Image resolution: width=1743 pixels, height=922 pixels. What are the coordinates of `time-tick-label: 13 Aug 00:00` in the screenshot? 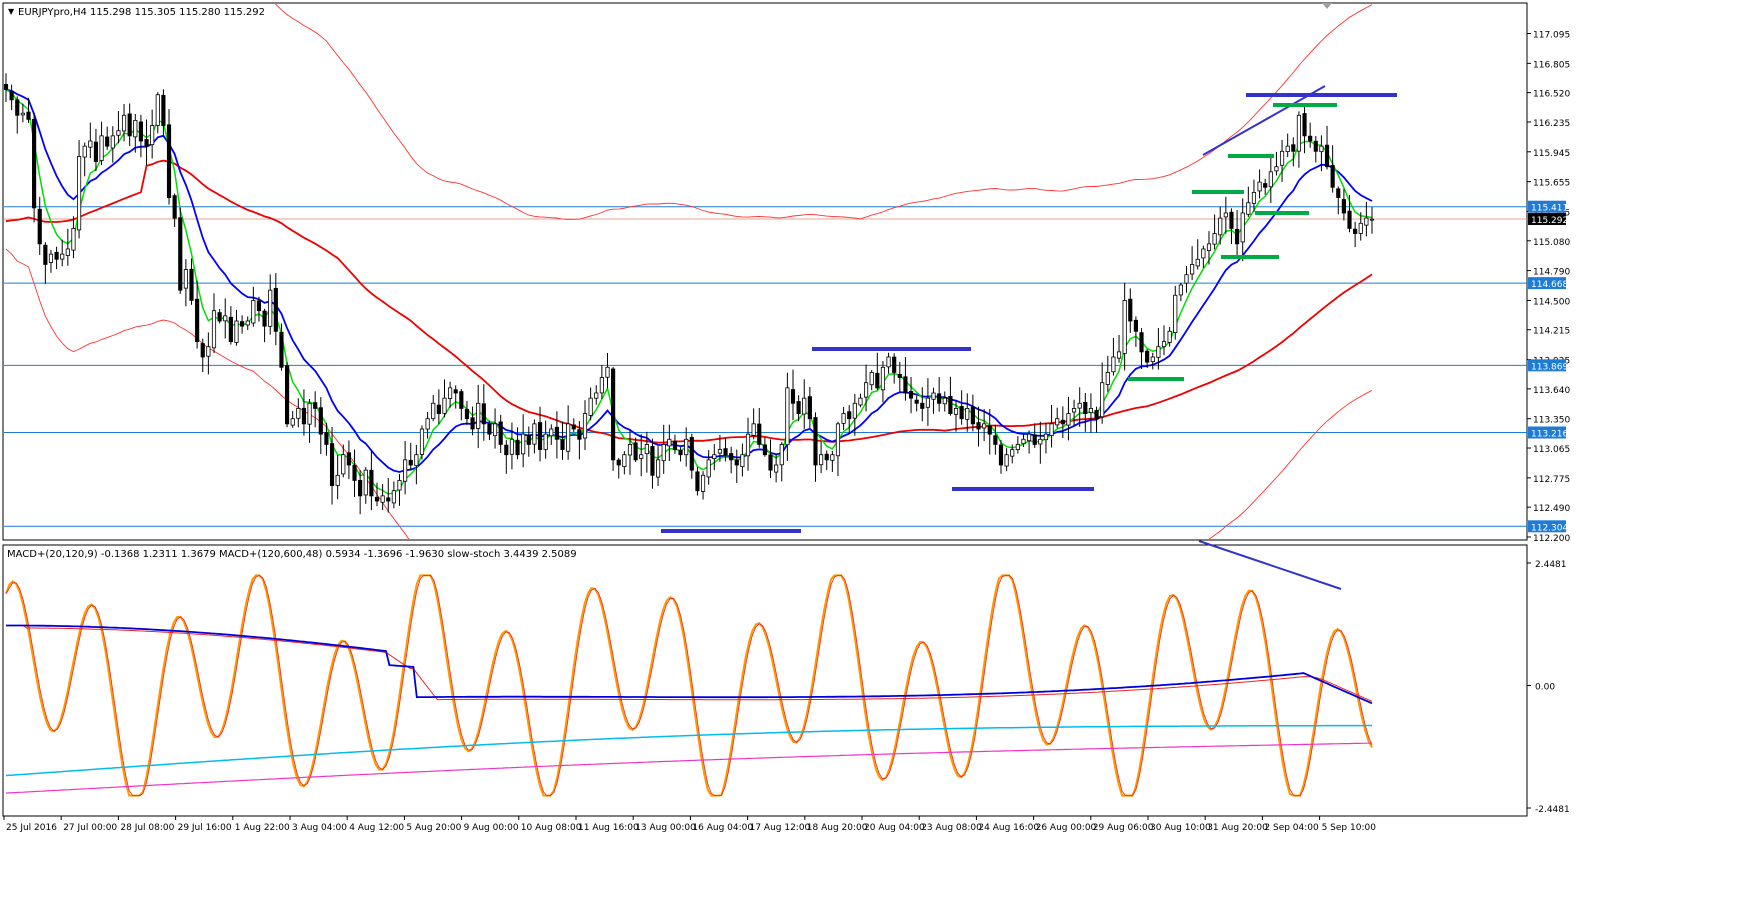 It's located at (665, 828).